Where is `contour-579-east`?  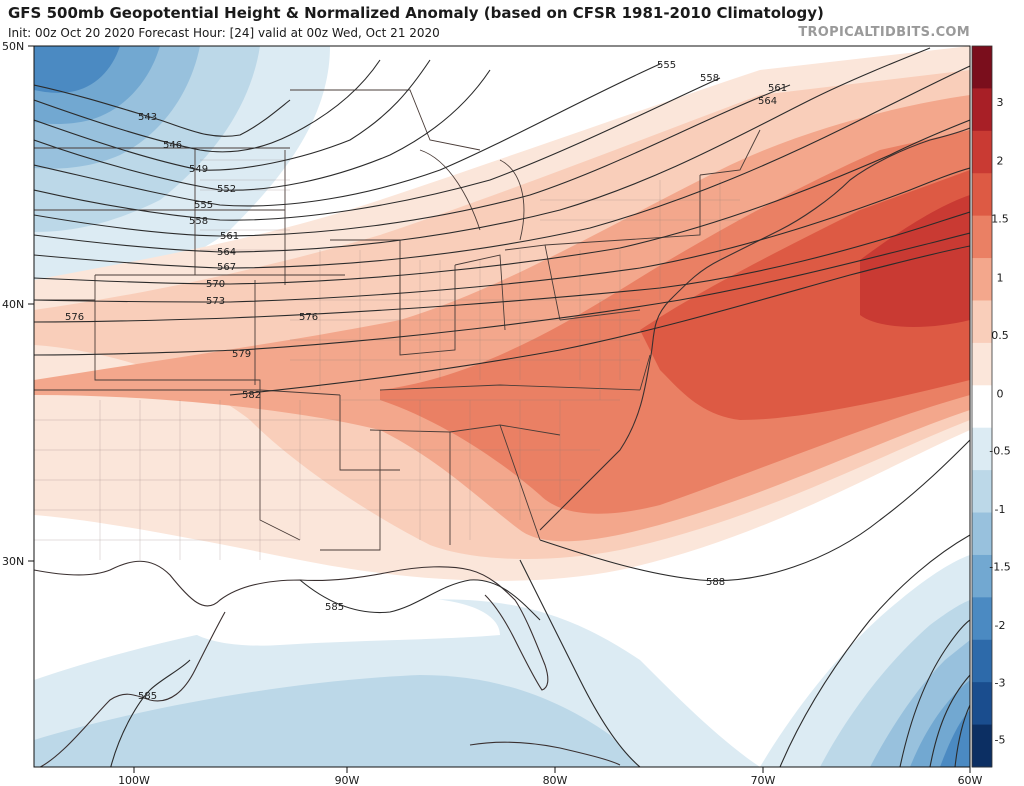
contour-579-east is located at coordinates (934, 693).